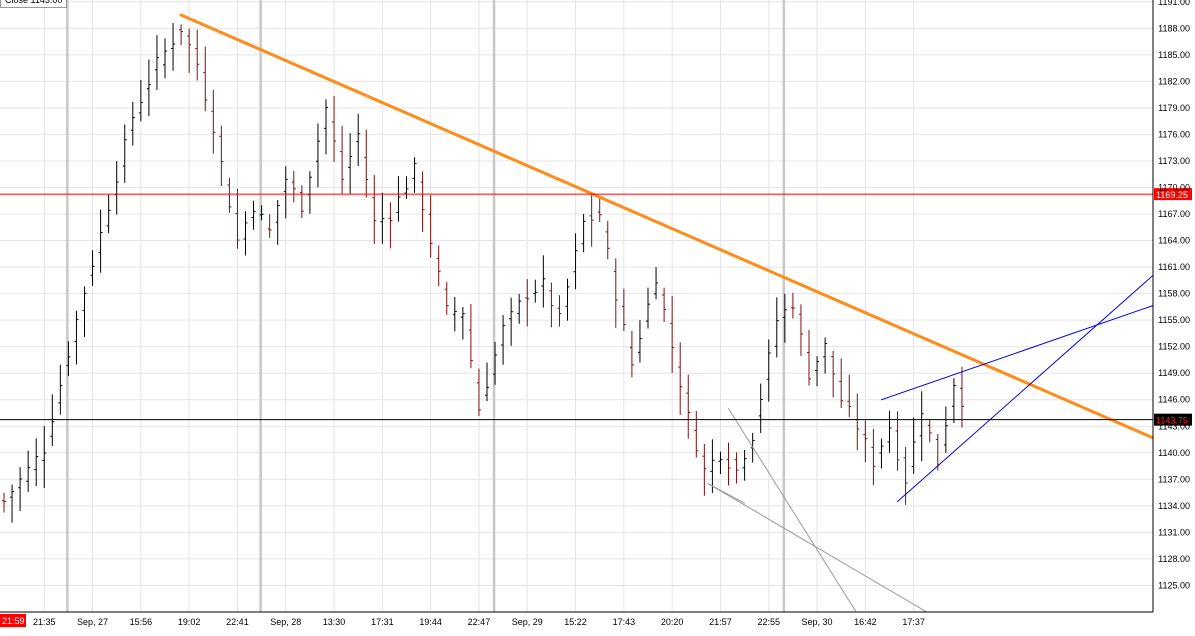 This screenshot has height=636, width=1195. What do you see at coordinates (1174, 187) in the screenshot?
I see `y-tick-label: 1170.00` at bounding box center [1174, 187].